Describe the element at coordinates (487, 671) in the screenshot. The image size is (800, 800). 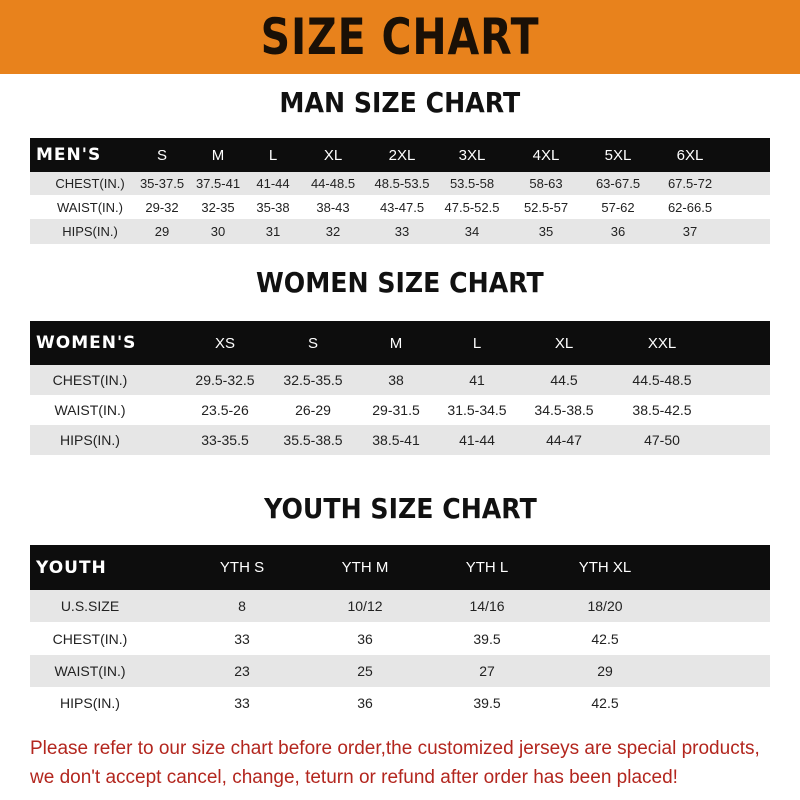
I see `measurement-cell: 27` at that location.